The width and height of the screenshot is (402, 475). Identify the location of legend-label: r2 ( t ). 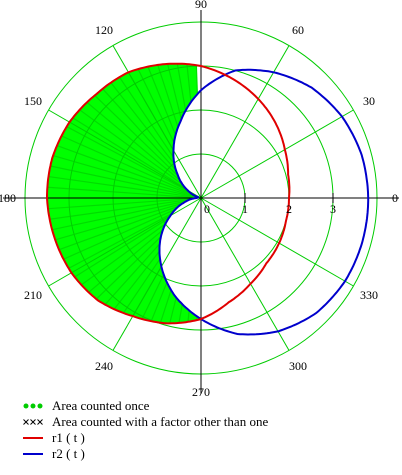
(68, 453).